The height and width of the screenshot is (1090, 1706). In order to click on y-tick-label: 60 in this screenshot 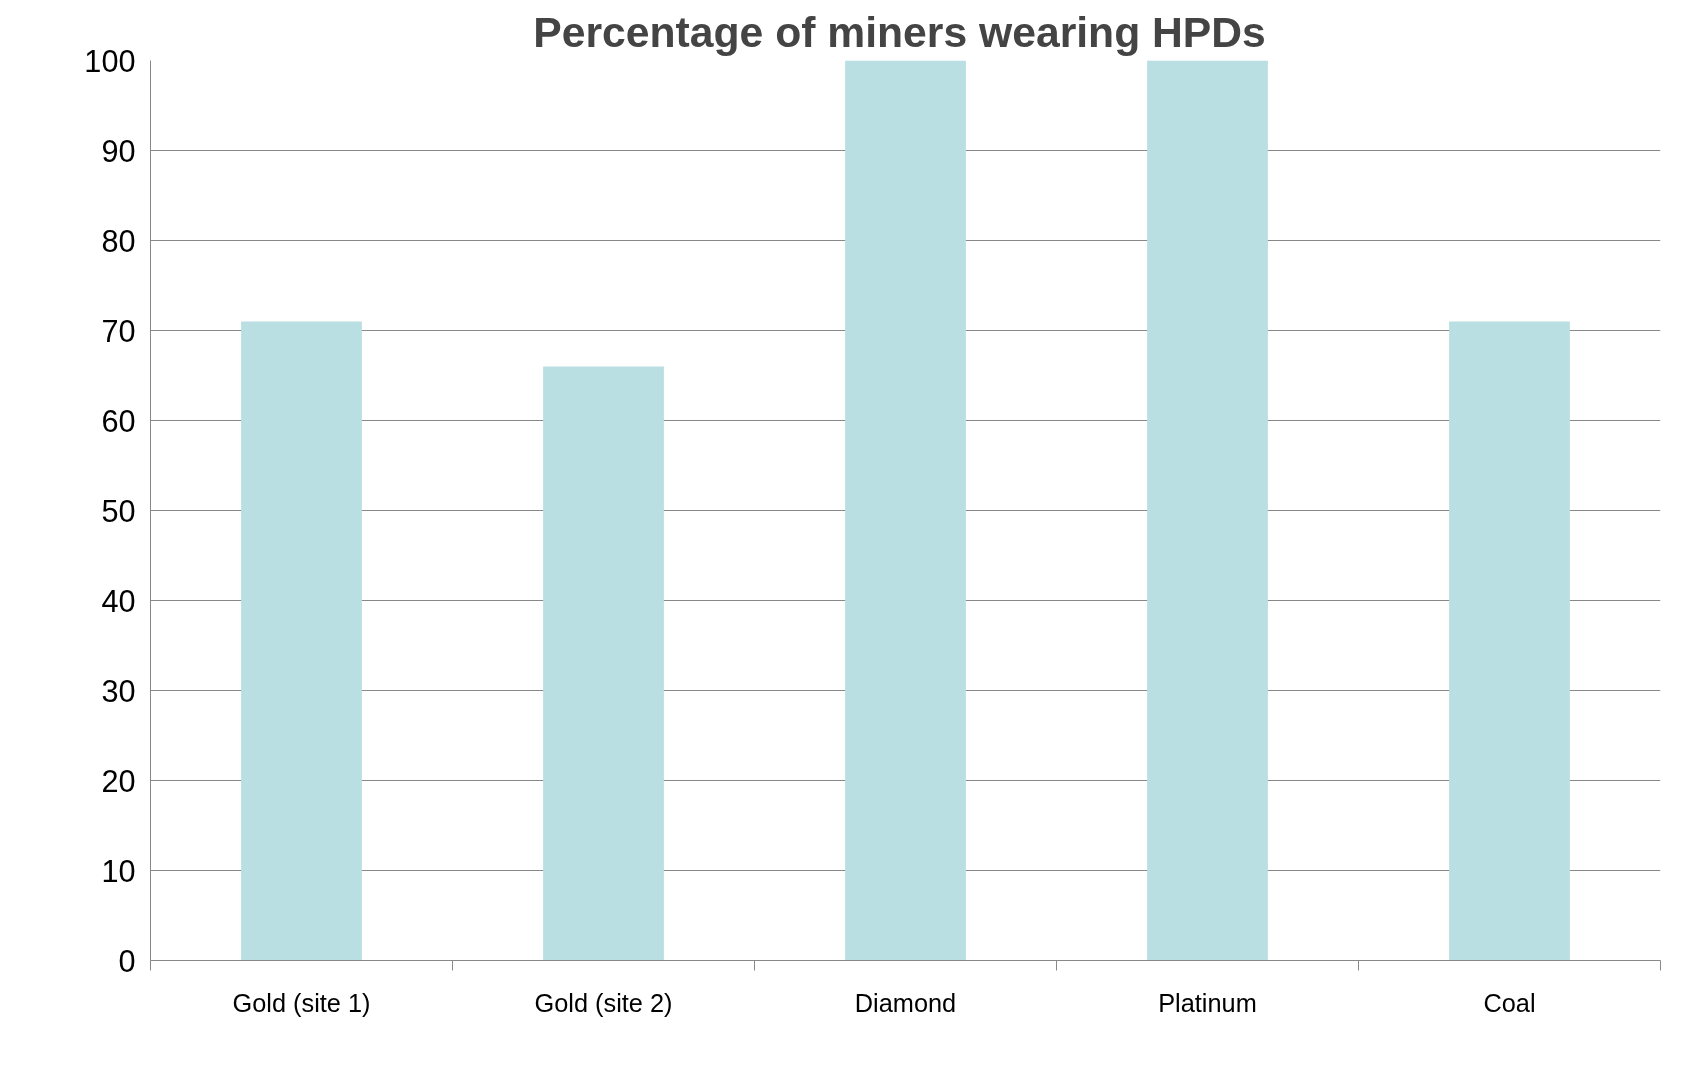, I will do `click(118, 420)`.